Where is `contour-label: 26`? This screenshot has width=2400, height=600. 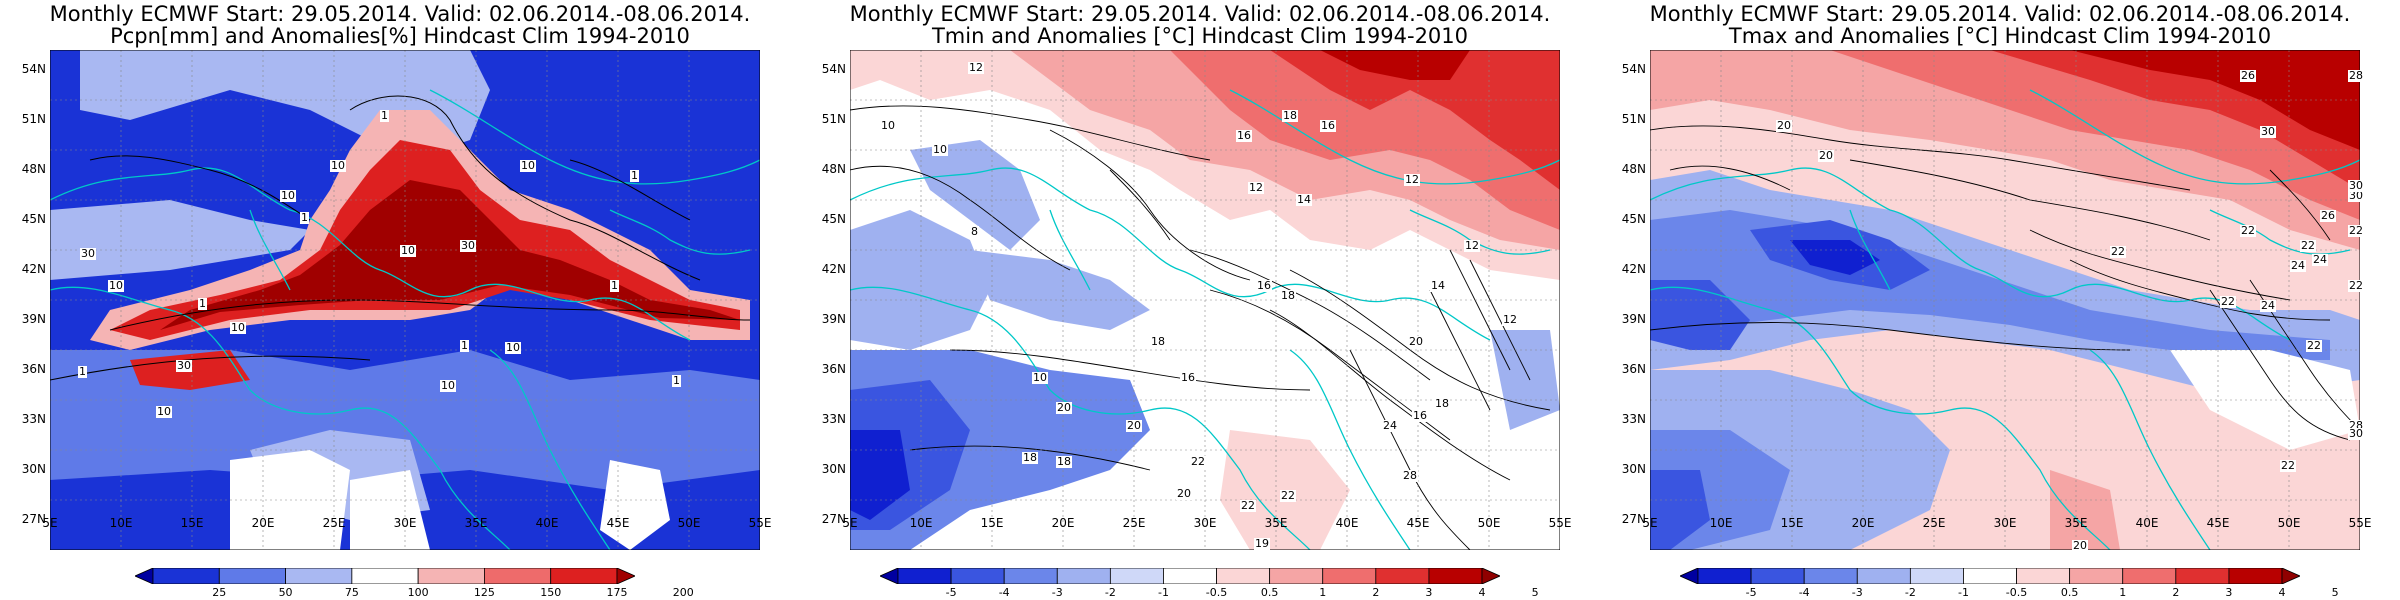
contour-label: 26 is located at coordinates (2328, 215).